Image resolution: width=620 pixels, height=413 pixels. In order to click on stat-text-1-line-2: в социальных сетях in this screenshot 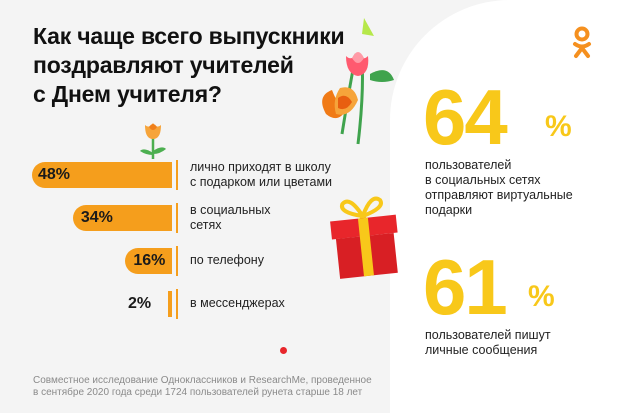, I will do `click(483, 180)`.